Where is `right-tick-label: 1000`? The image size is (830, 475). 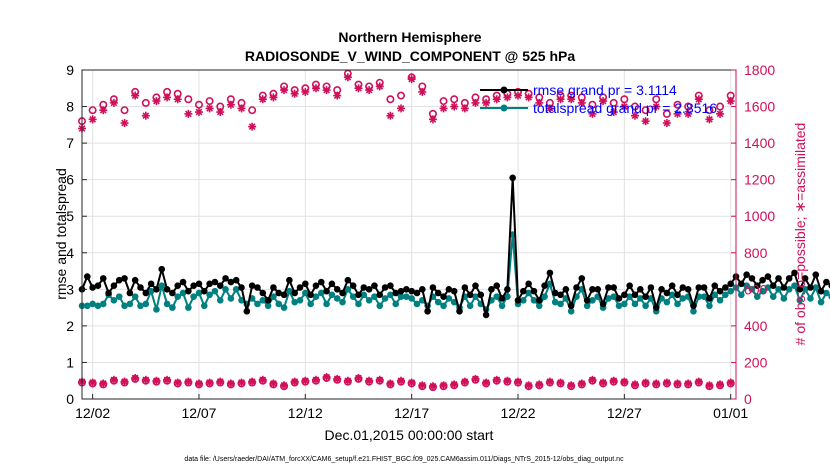 right-tick-label: 1000 is located at coordinates (759, 216).